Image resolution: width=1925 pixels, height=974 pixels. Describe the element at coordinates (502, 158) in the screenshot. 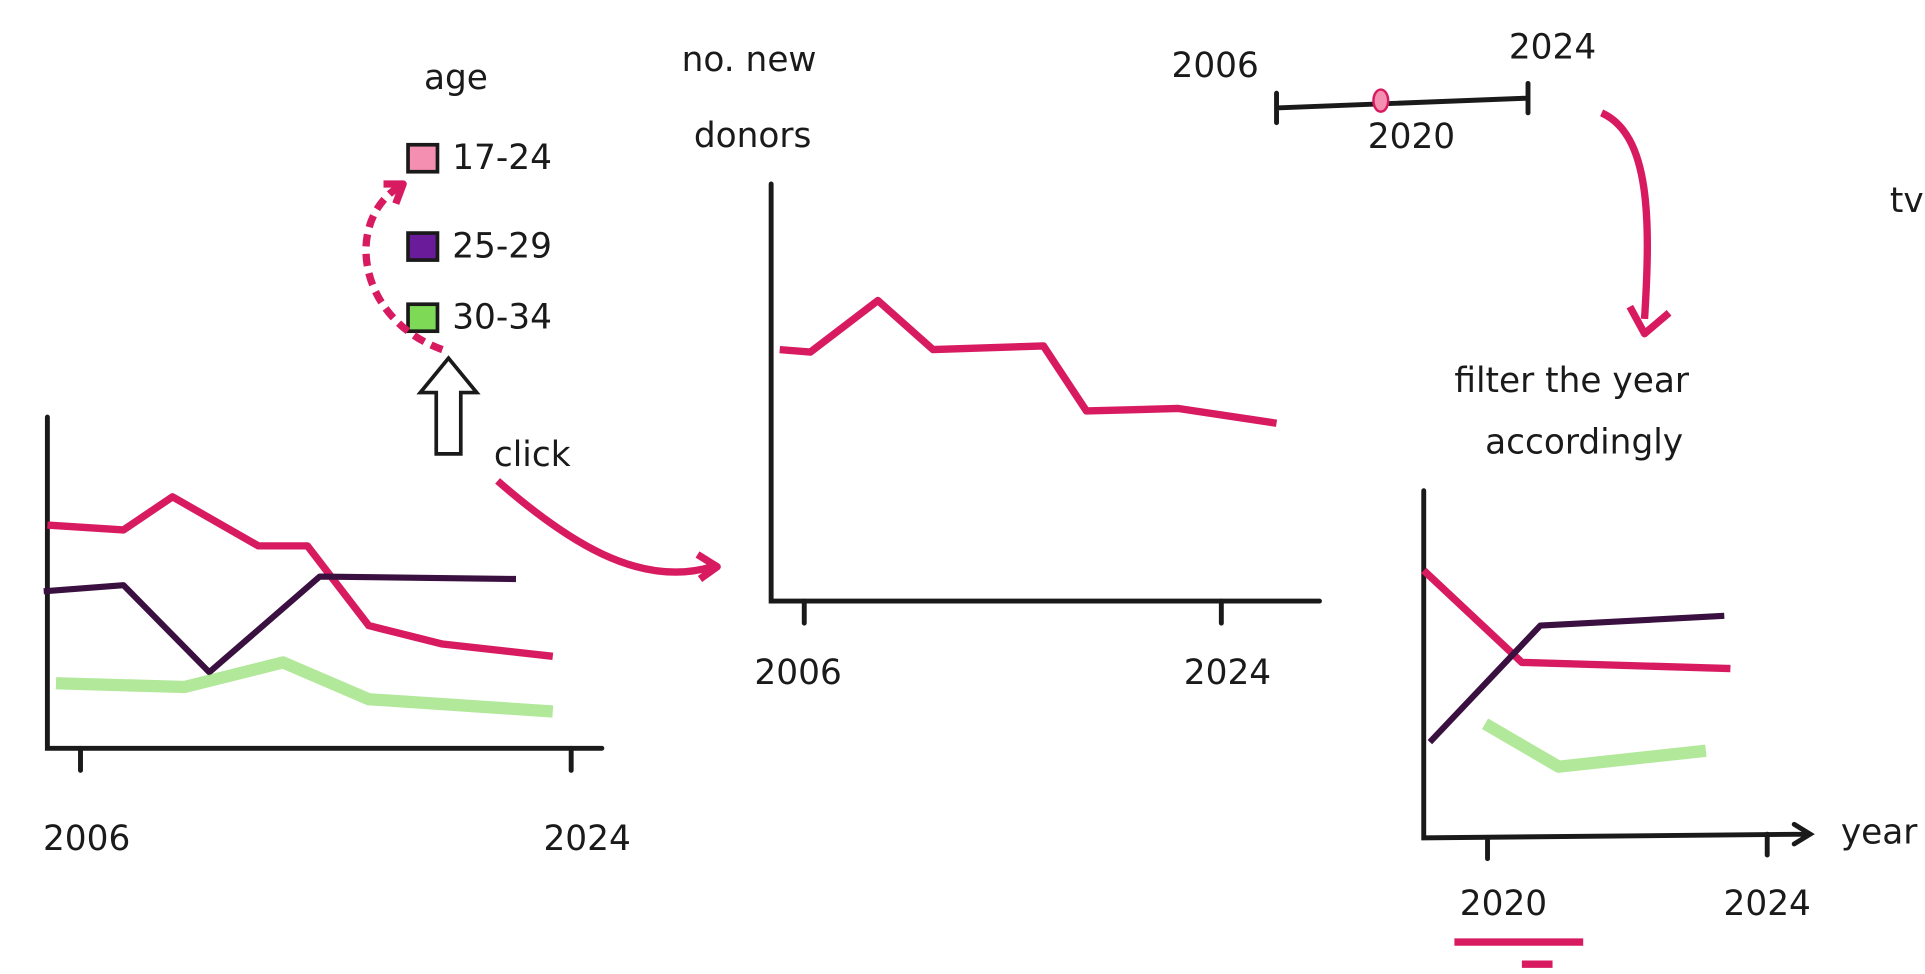

I see `legend-label: 17-24` at that location.